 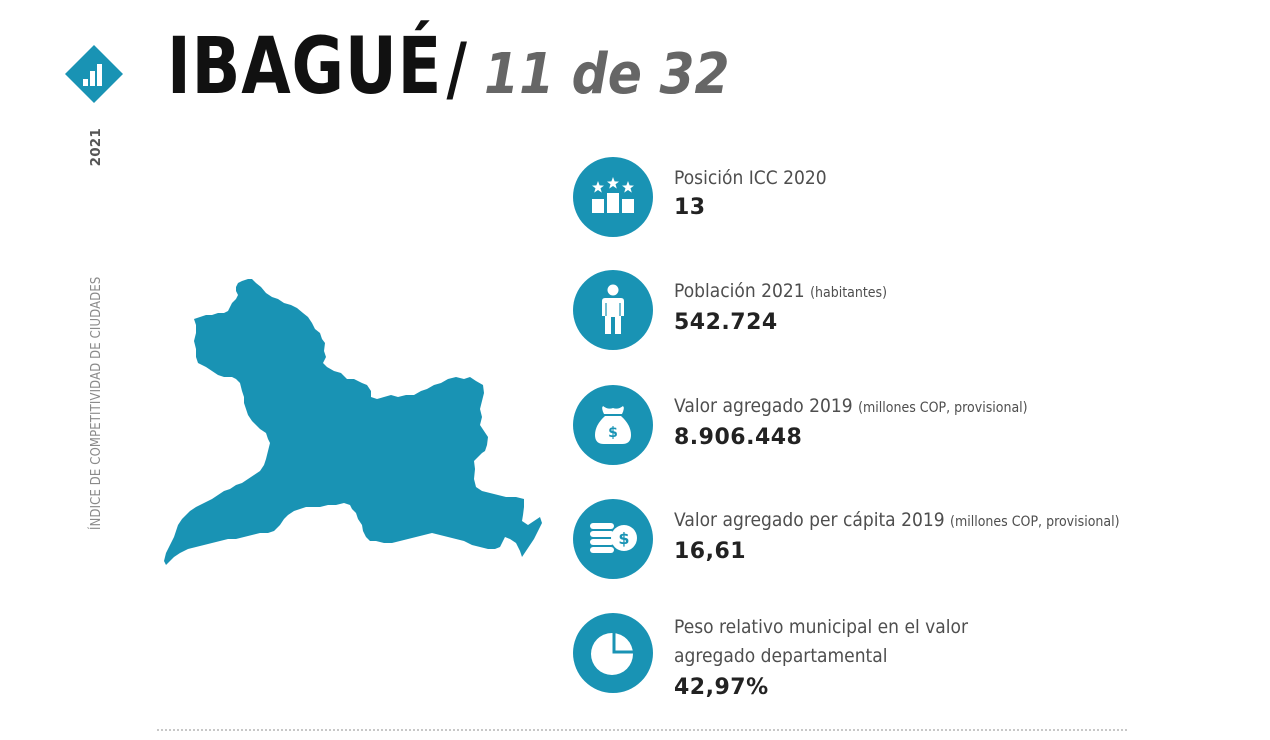 What do you see at coordinates (781, 291) in the screenshot?
I see `stat-label: Población 2021 (habitantes)` at bounding box center [781, 291].